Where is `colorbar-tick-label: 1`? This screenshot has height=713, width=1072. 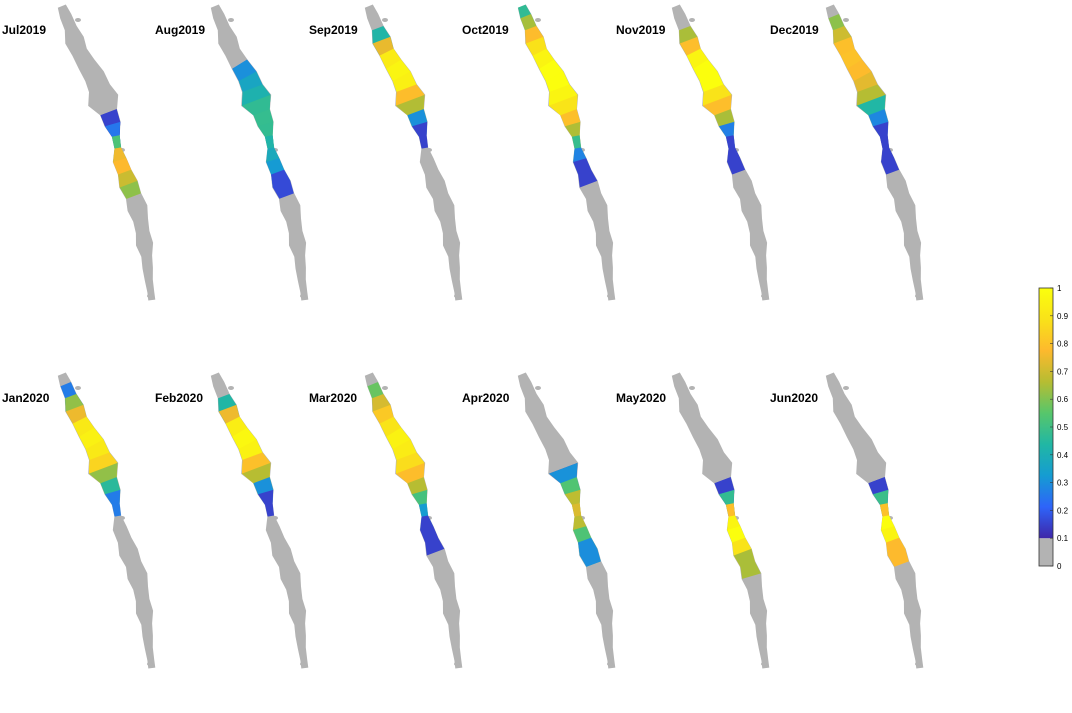
colorbar-tick-label: 1 is located at coordinates (1059, 288).